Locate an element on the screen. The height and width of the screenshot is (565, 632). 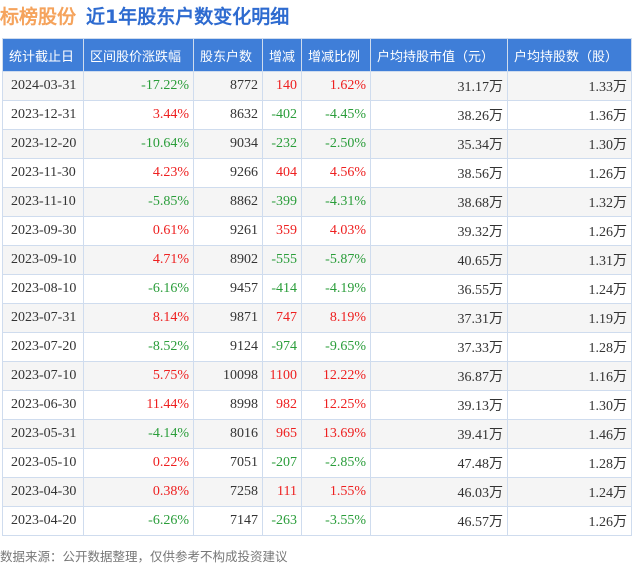
table-cell: 46.57万 is located at coordinates (439, 521).